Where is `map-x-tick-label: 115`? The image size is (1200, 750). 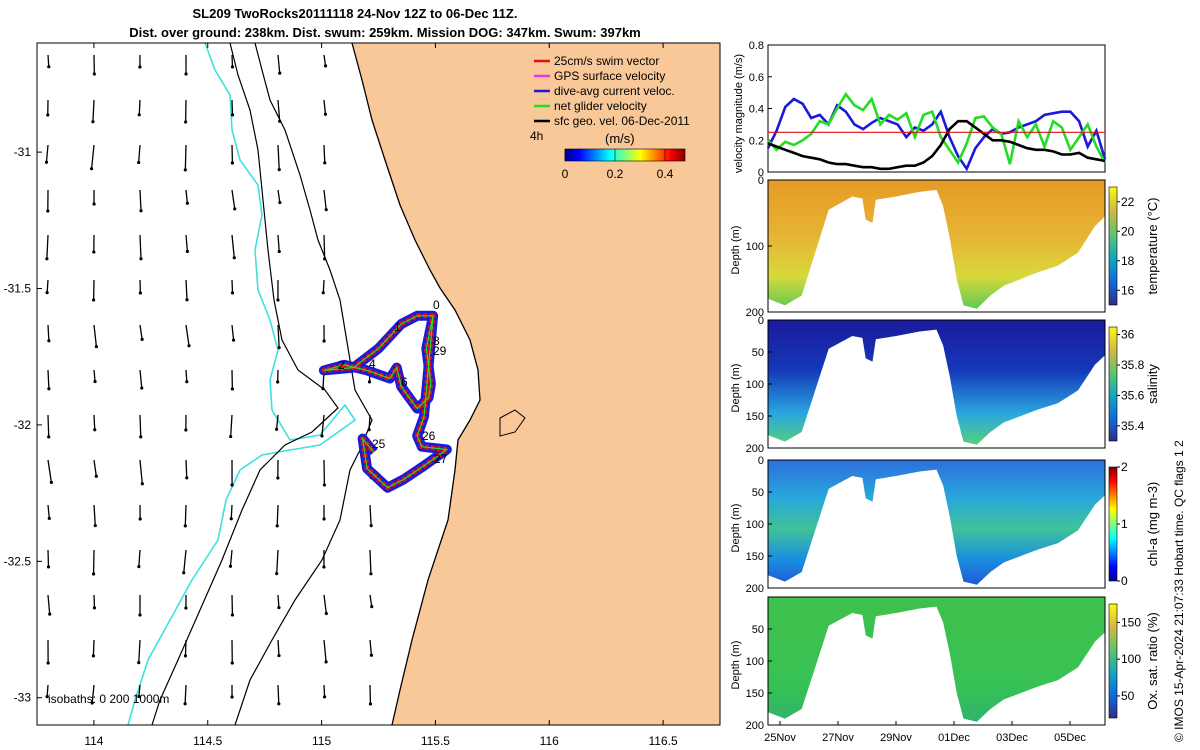
map-x-tick-label: 115 is located at coordinates (321, 741).